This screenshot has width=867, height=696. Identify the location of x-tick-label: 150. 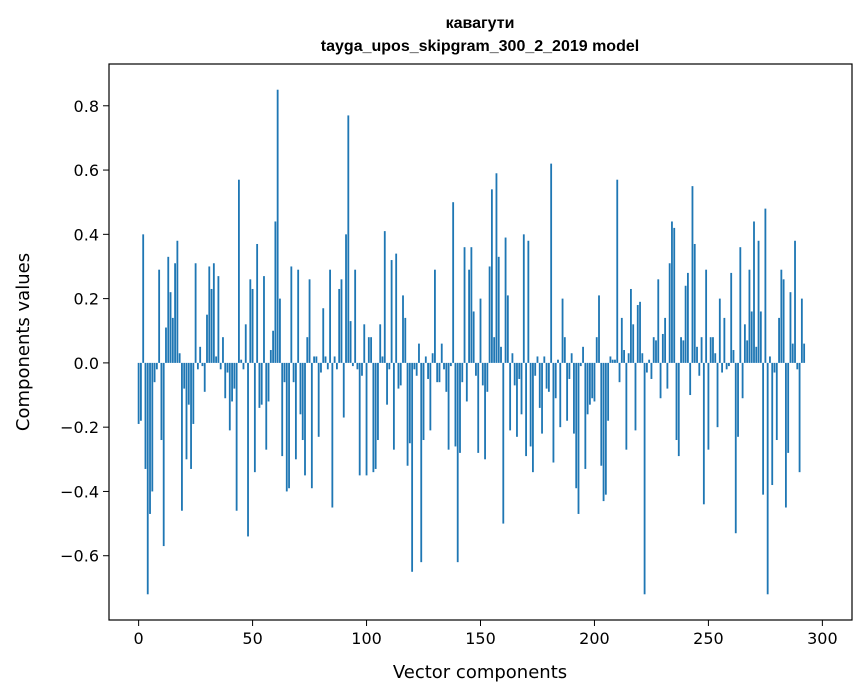
(480, 638).